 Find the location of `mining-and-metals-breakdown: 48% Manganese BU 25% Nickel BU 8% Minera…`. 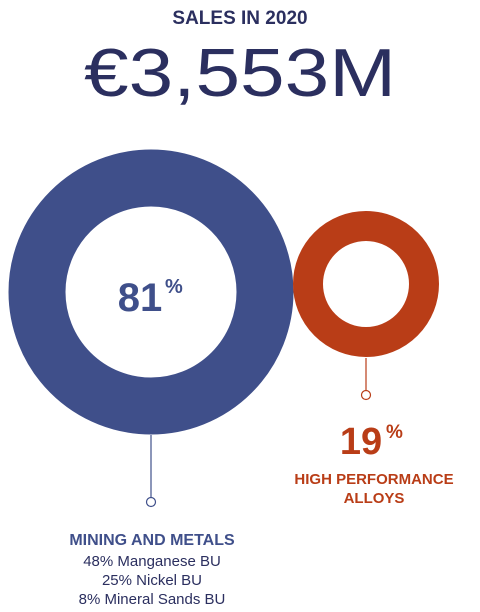

mining-and-metals-breakdown: 48% Manganese BU 25% Nickel BU 8% Minera… is located at coordinates (152, 580).